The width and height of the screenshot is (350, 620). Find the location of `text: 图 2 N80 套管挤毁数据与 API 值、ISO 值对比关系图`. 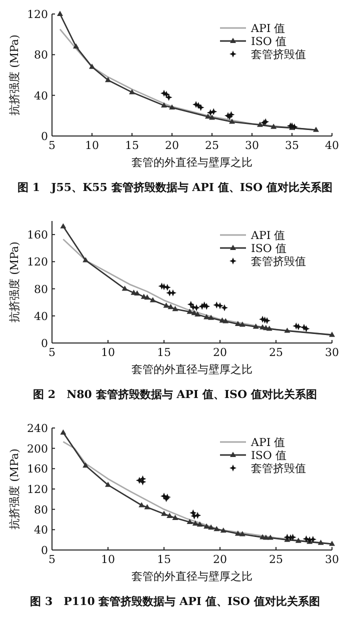

text: 图 2 N80 套管挤毁数据与 API 值、ISO 值对比关系图 is located at coordinates (175, 394).